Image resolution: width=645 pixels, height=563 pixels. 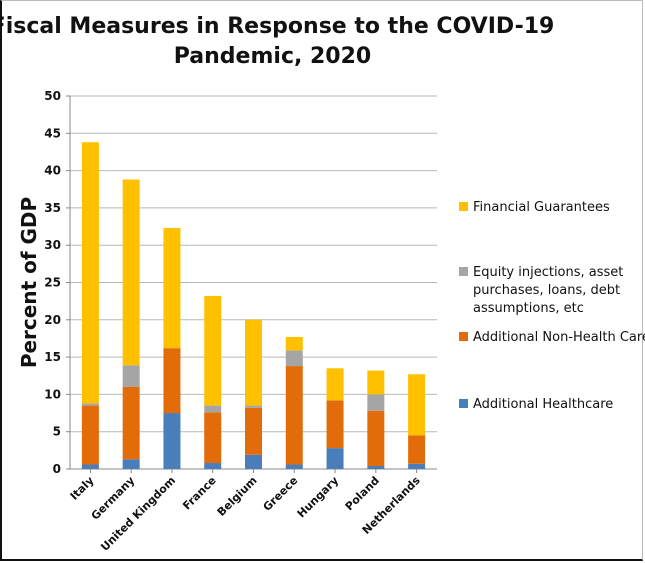 What do you see at coordinates (541, 207) in the screenshot?
I see `legend-label: Financial Guarantees` at bounding box center [541, 207].